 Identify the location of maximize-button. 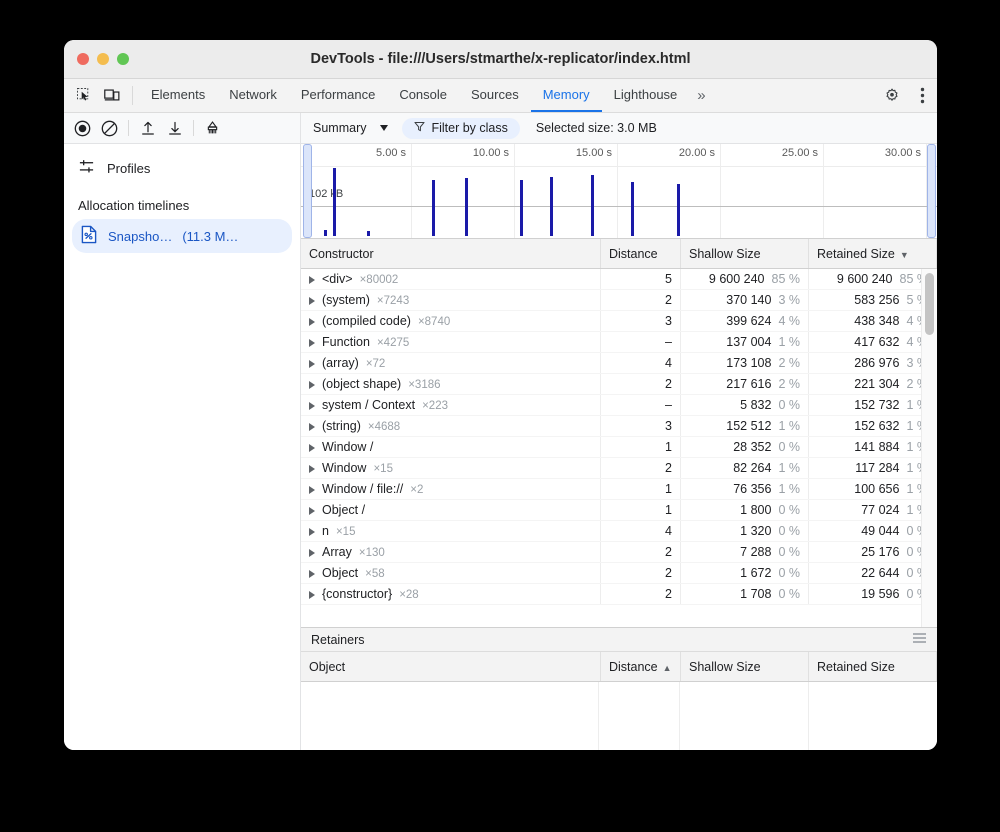
(123, 59).